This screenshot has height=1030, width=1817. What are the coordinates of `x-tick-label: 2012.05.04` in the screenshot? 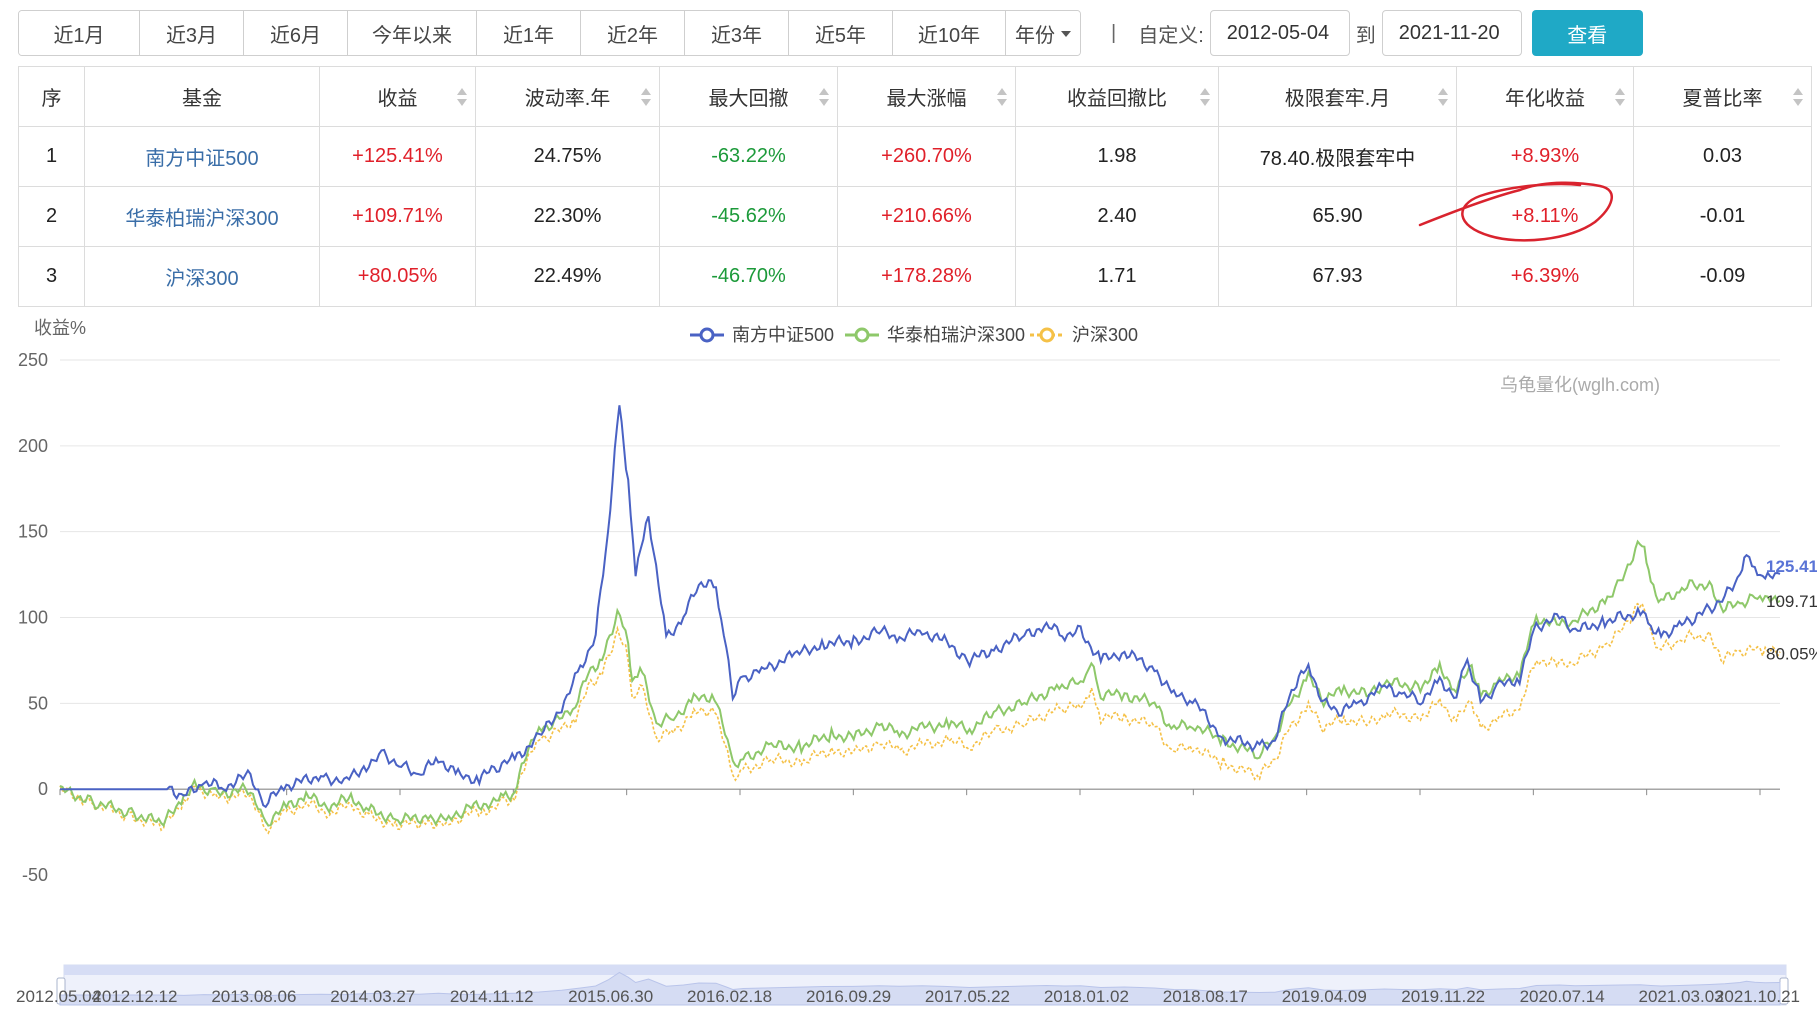 It's located at (58, 996).